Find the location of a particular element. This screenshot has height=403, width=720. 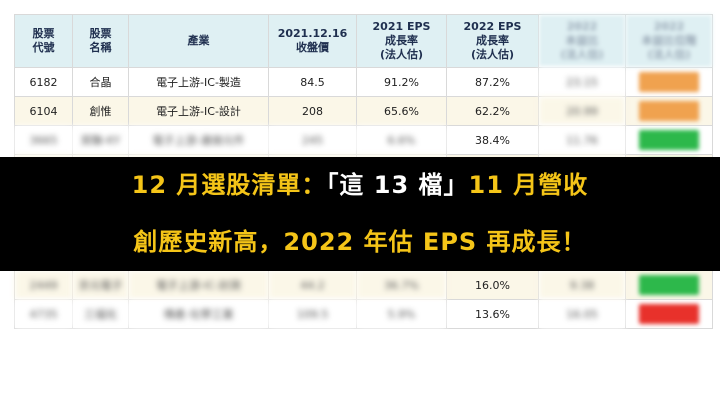

header-price: 2021.12.16 收盤價 is located at coordinates (312, 41).